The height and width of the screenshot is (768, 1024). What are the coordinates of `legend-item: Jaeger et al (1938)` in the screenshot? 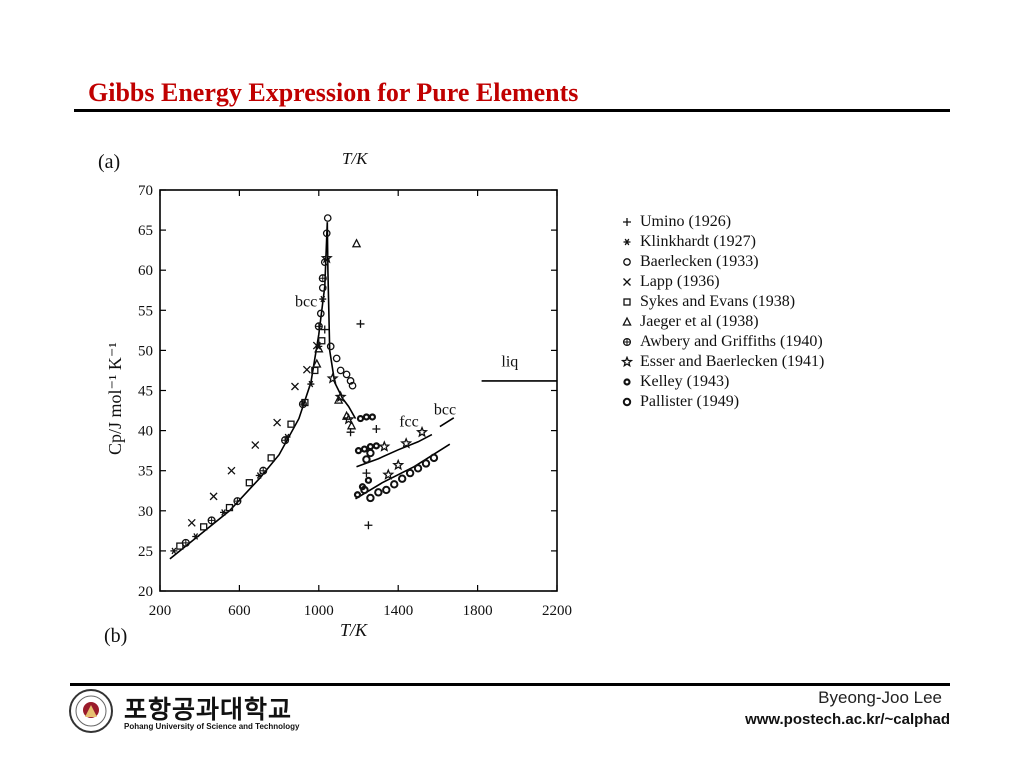 It's located at (719, 322).